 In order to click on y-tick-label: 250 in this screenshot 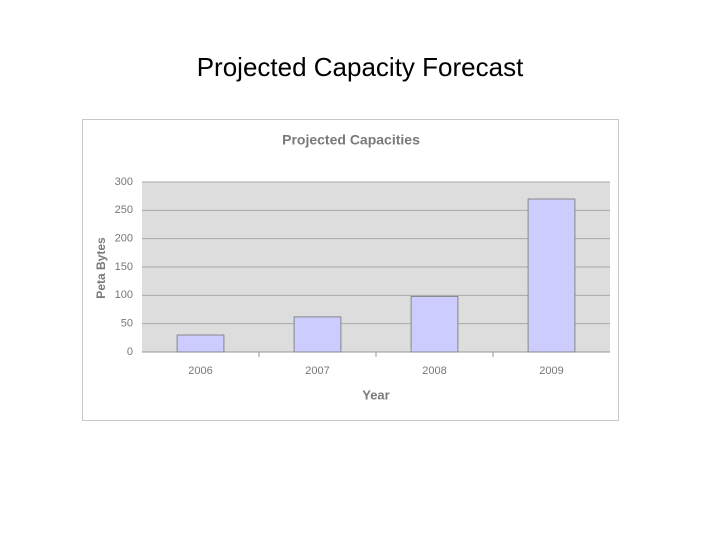, I will do `click(124, 210)`.